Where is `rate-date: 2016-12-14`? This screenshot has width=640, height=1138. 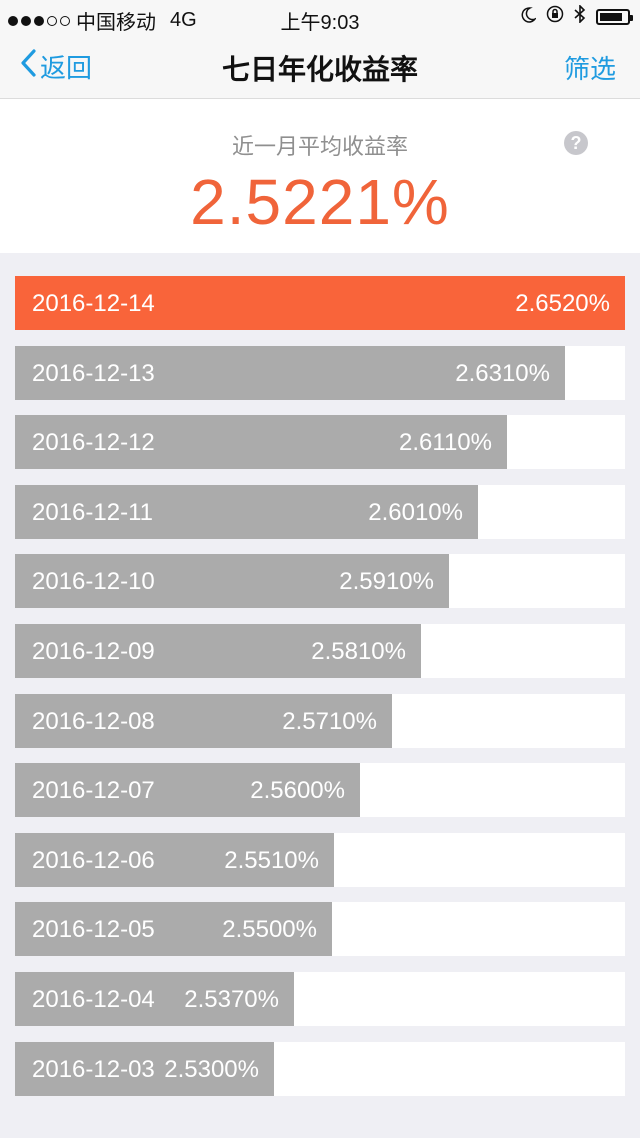 rate-date: 2016-12-14 is located at coordinates (93, 303).